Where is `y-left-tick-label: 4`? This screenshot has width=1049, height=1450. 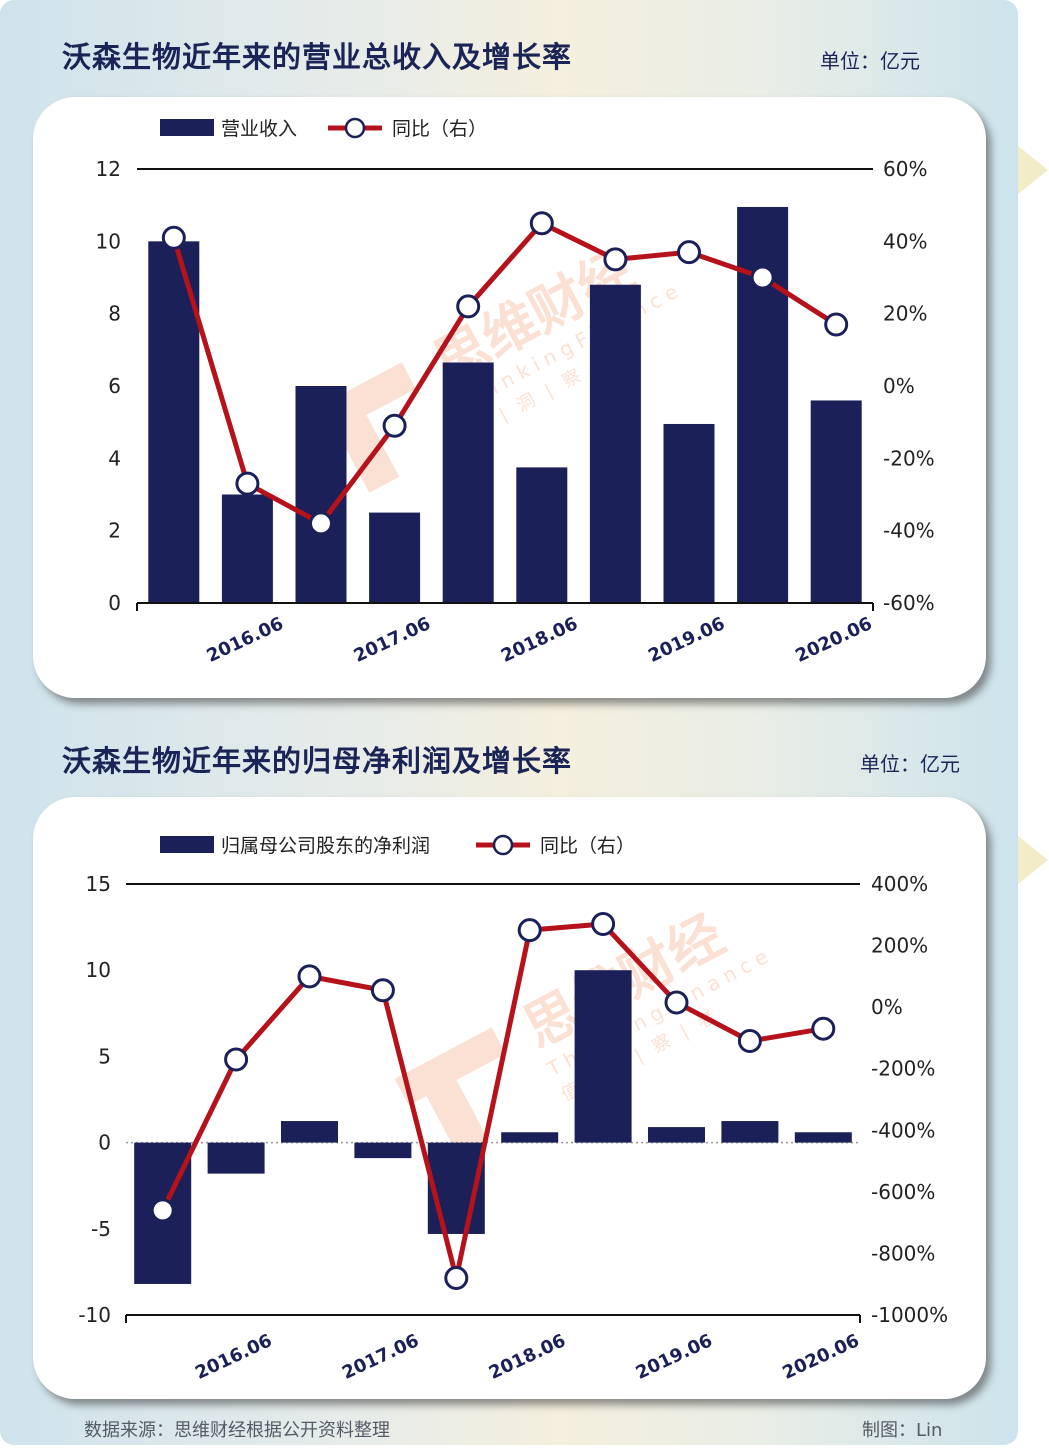
y-left-tick-label: 4 is located at coordinates (114, 458).